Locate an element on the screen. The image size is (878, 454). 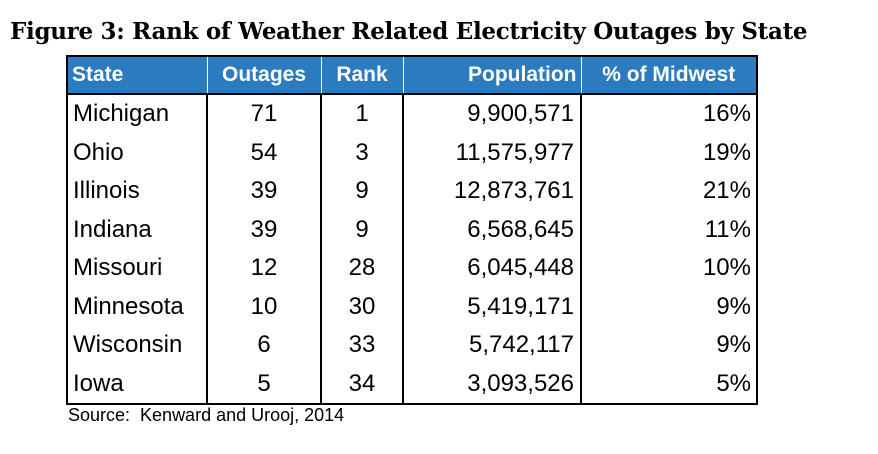
table-row: Wisconsin 6 33 5,742,117 9% is located at coordinates (412, 345).